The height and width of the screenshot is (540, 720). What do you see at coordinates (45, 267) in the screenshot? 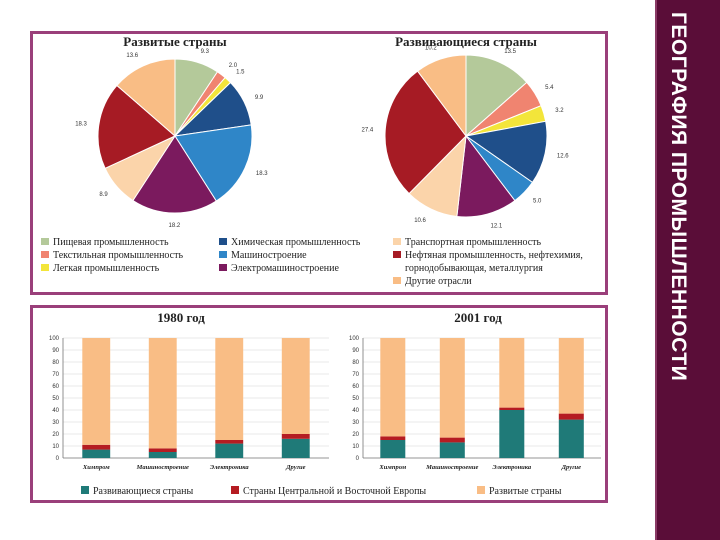
I see `legend-swatch-light` at bounding box center [45, 267].